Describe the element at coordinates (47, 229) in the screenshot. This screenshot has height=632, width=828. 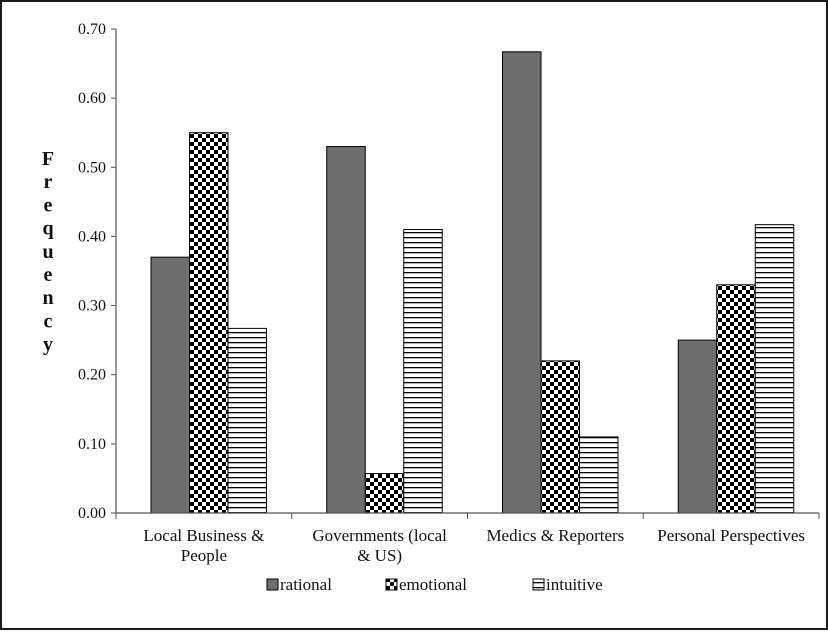
I see `y-axis-label-letter: q` at that location.